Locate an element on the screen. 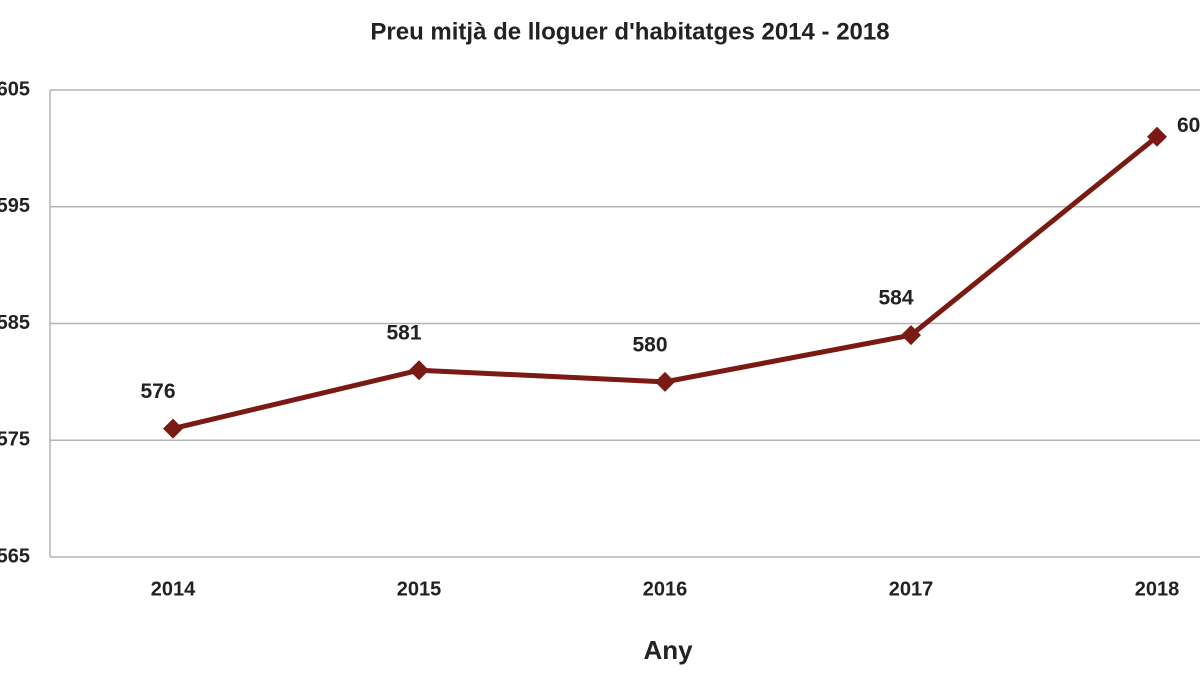 The height and width of the screenshot is (675, 1200). data-label: 584 is located at coordinates (895, 298).